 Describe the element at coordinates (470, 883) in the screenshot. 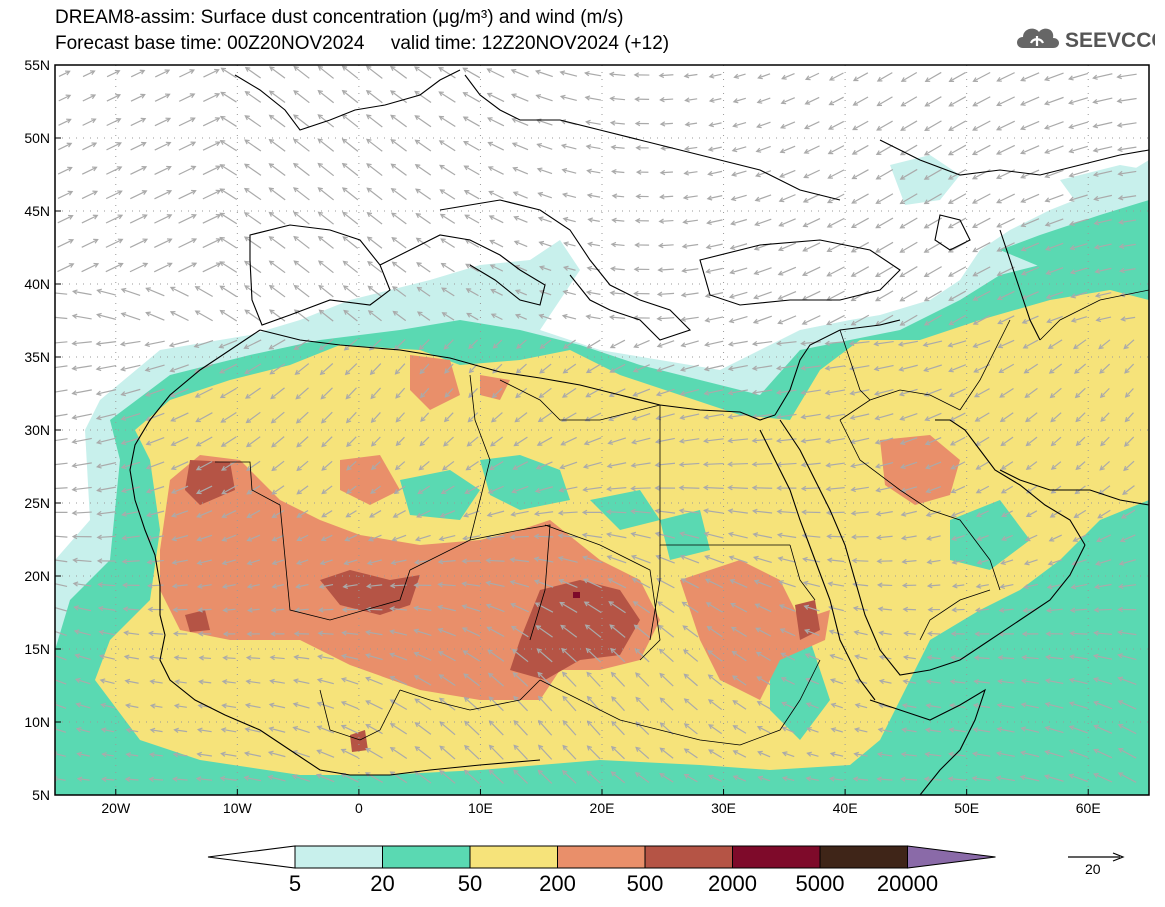

I see `colorbar-level-label: 50` at that location.